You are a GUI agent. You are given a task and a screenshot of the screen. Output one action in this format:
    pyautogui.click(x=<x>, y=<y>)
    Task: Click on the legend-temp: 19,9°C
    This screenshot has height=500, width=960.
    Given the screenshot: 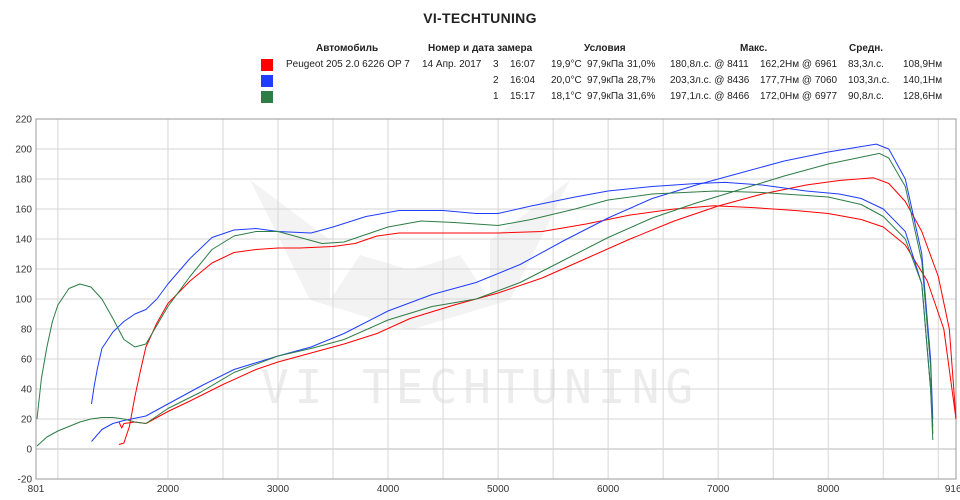 What is the action you would take?
    pyautogui.click(x=566, y=64)
    